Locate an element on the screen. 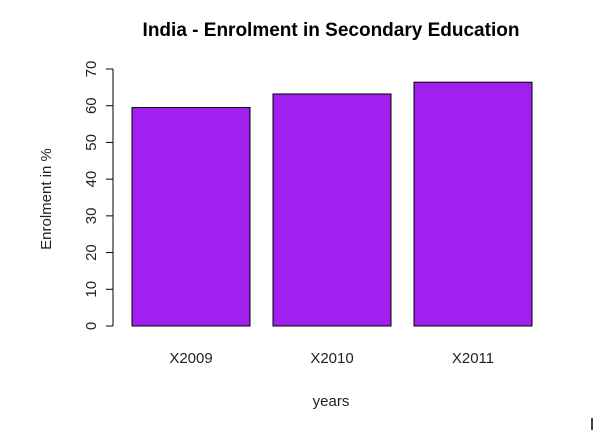 The width and height of the screenshot is (594, 437). y-tick-label: 20 is located at coordinates (91, 252).